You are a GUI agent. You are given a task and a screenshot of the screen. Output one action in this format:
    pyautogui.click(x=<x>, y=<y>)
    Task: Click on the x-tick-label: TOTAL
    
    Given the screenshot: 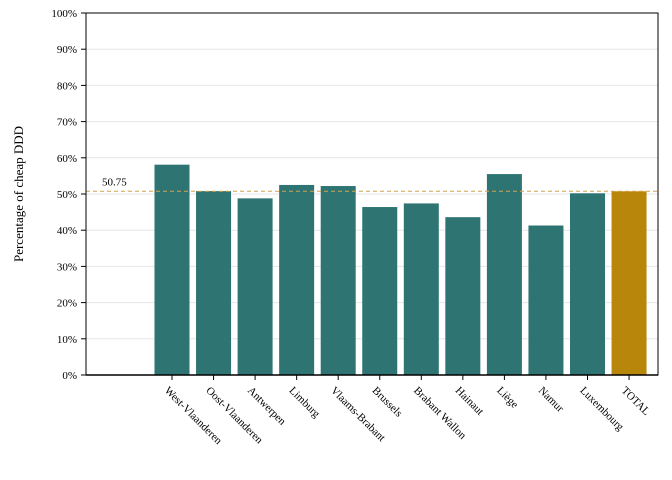 What is the action you would take?
    pyautogui.click(x=635, y=401)
    